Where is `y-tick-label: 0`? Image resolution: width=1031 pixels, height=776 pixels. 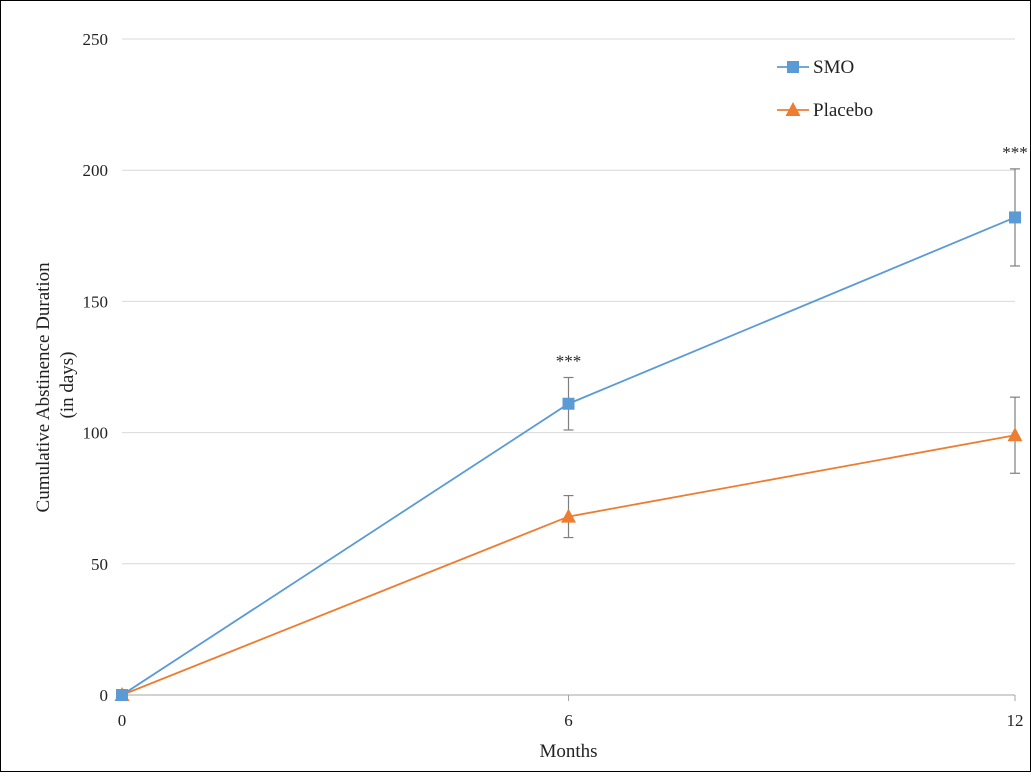
y-tick-label: 0 is located at coordinates (104, 695).